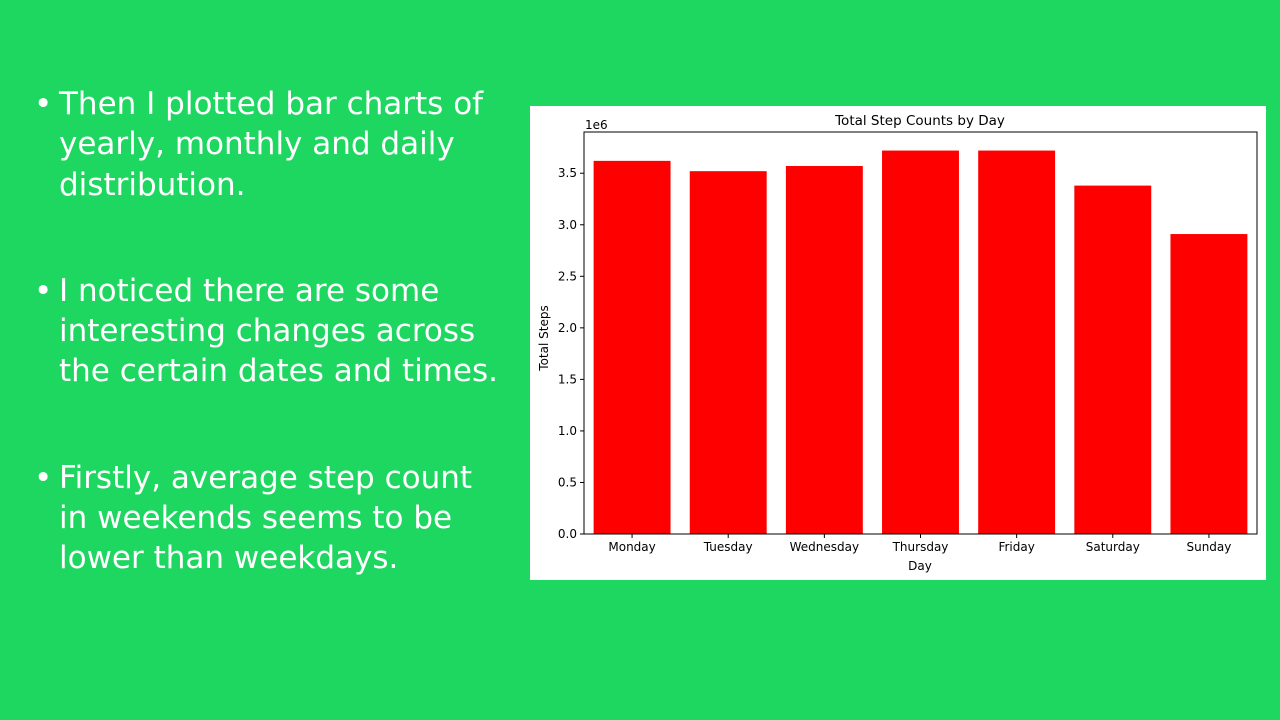 This screenshot has height=720, width=1280. What do you see at coordinates (919, 121) in the screenshot?
I see `chart-title: Total Step Counts by Day` at bounding box center [919, 121].